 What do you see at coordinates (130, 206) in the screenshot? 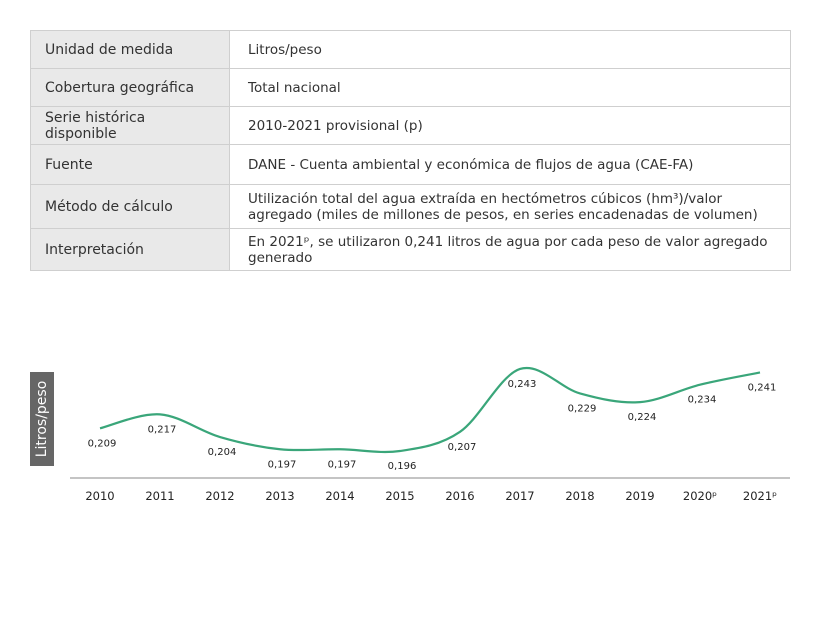
I see `row-label: Método de cálculo` at bounding box center [130, 206].